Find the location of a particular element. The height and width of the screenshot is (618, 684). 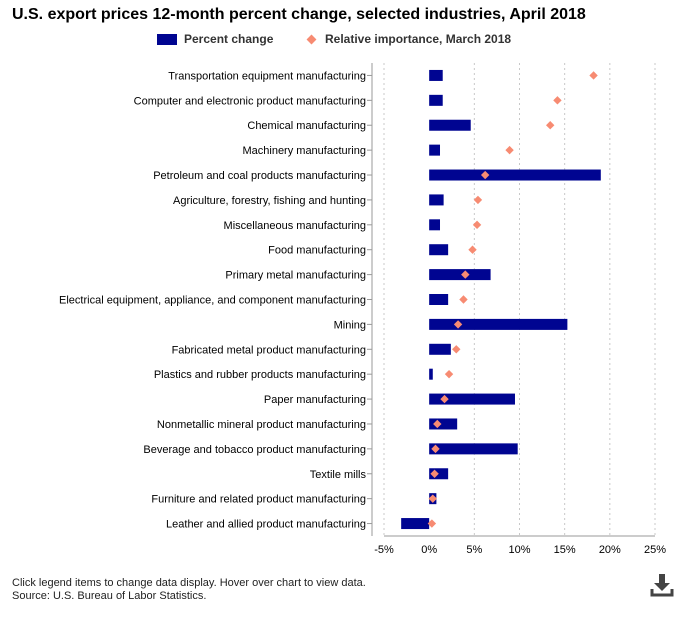

category-label: Primary metal manufacturing is located at coordinates (295, 276).